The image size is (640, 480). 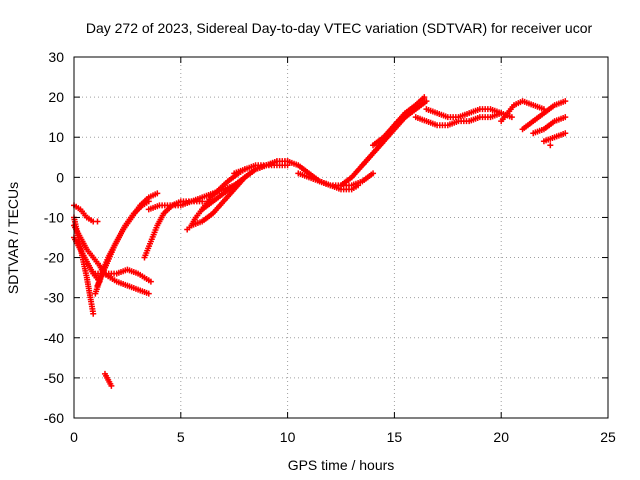 I want to click on x-tick-label: 25, so click(x=608, y=437).